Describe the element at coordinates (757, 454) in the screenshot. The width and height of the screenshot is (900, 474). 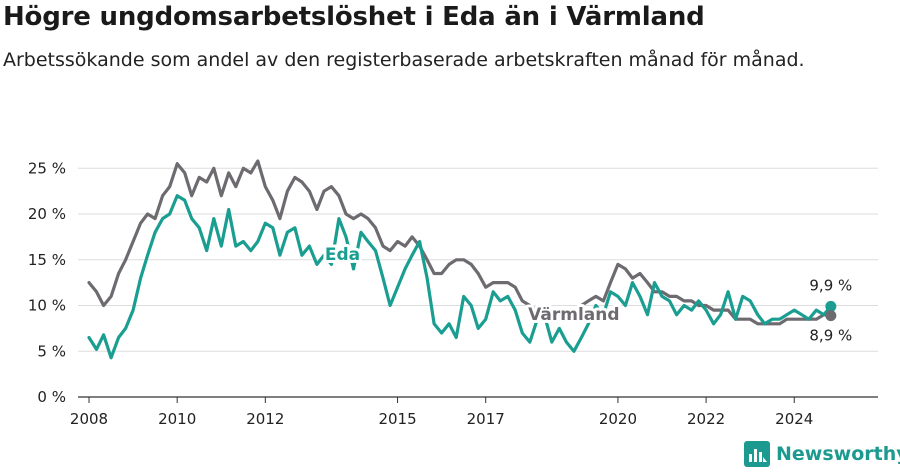
I see `newsworthy-logo-icon` at that location.